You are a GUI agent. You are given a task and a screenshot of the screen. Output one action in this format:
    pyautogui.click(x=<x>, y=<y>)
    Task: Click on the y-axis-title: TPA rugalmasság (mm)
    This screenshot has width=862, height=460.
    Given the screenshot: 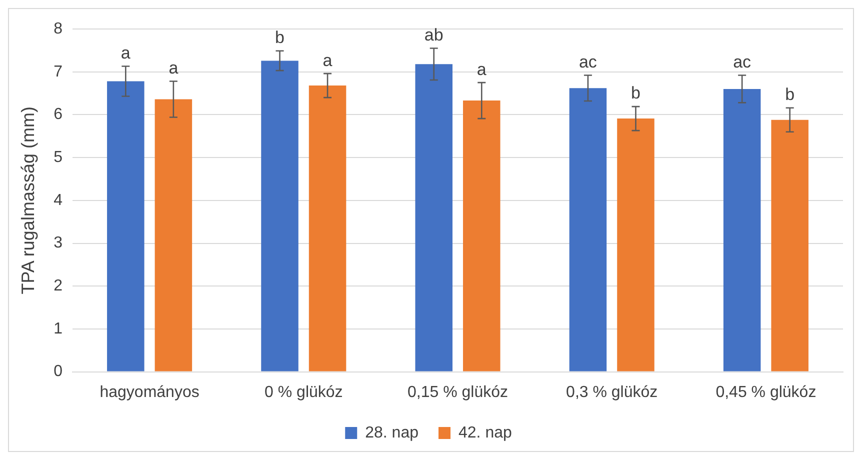 What is the action you would take?
    pyautogui.click(x=28, y=200)
    